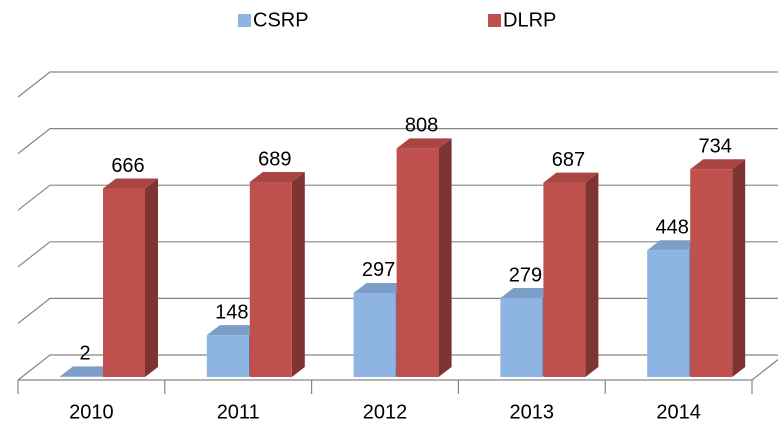 This screenshot has height=426, width=778. I want to click on legend-label: DLRP, so click(529, 20).